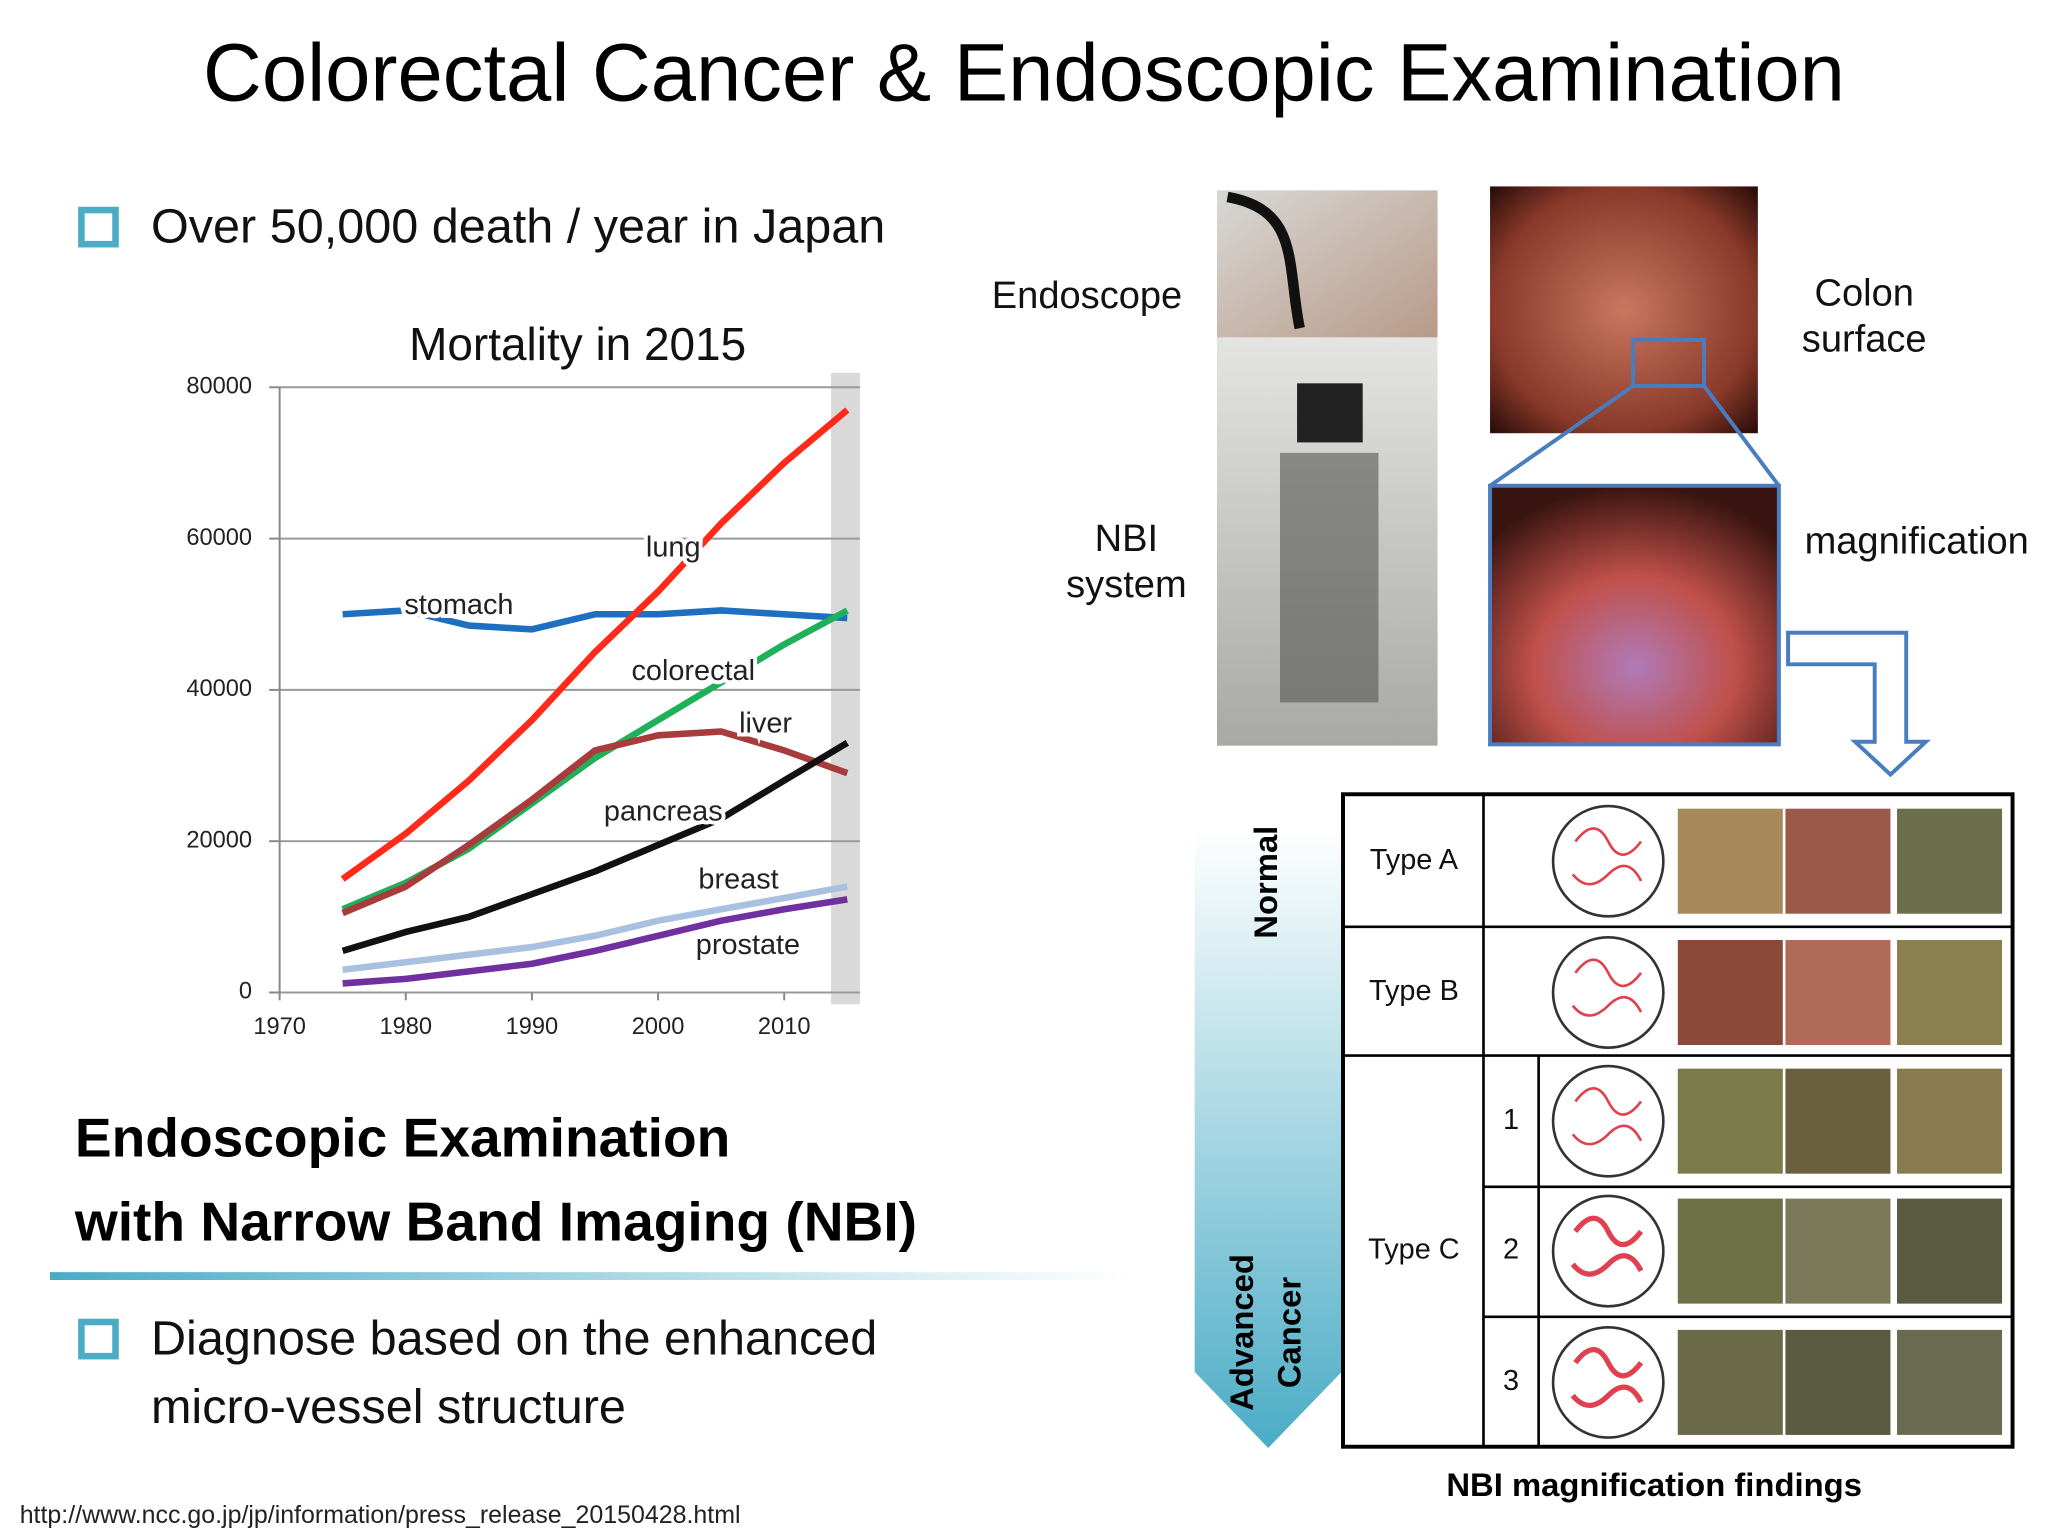 This screenshot has height=1536, width=2048. Describe the element at coordinates (1624, 310) in the screenshot. I see `colon-photo` at that location.